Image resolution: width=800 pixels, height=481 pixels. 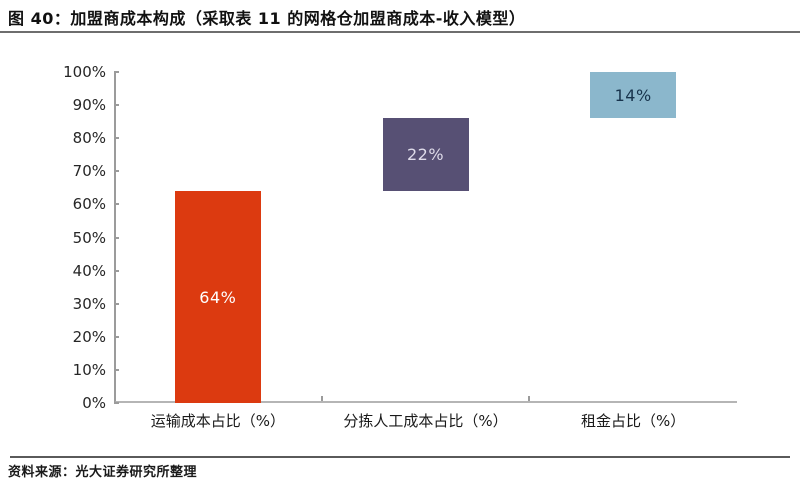 I want to click on bar-segment: 14%, so click(x=633, y=95).